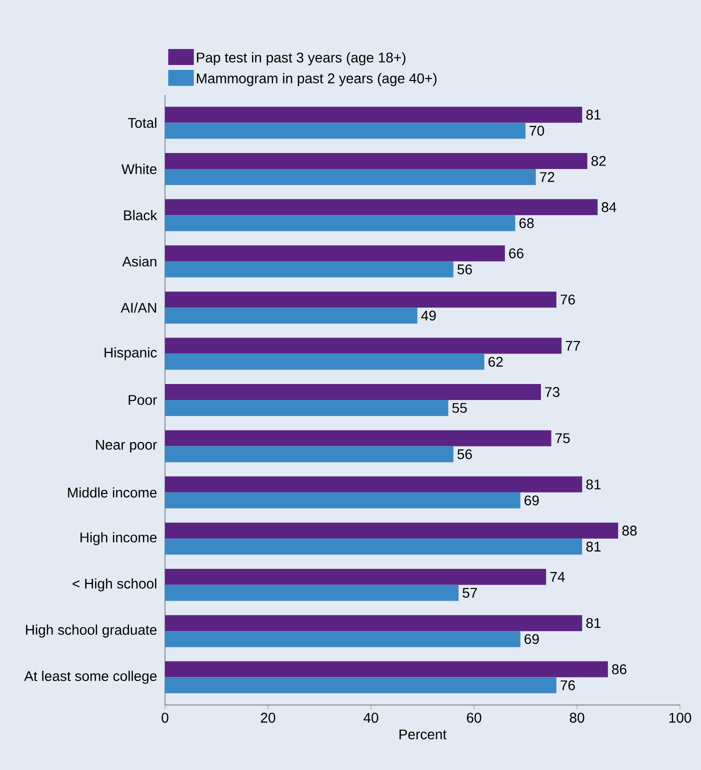  Describe the element at coordinates (118, 539) in the screenshot. I see `y-tick-label: High income` at that location.